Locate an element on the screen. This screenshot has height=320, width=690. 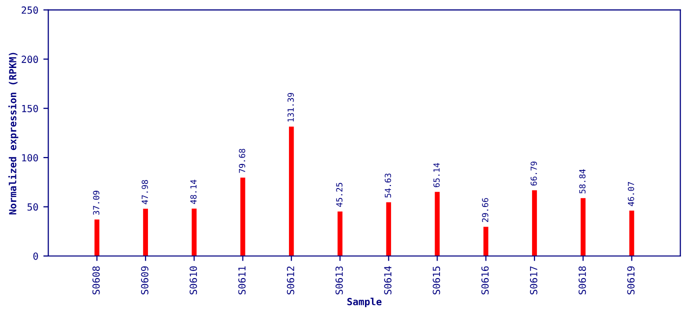
data-label: 66.79 is located at coordinates (533, 174).